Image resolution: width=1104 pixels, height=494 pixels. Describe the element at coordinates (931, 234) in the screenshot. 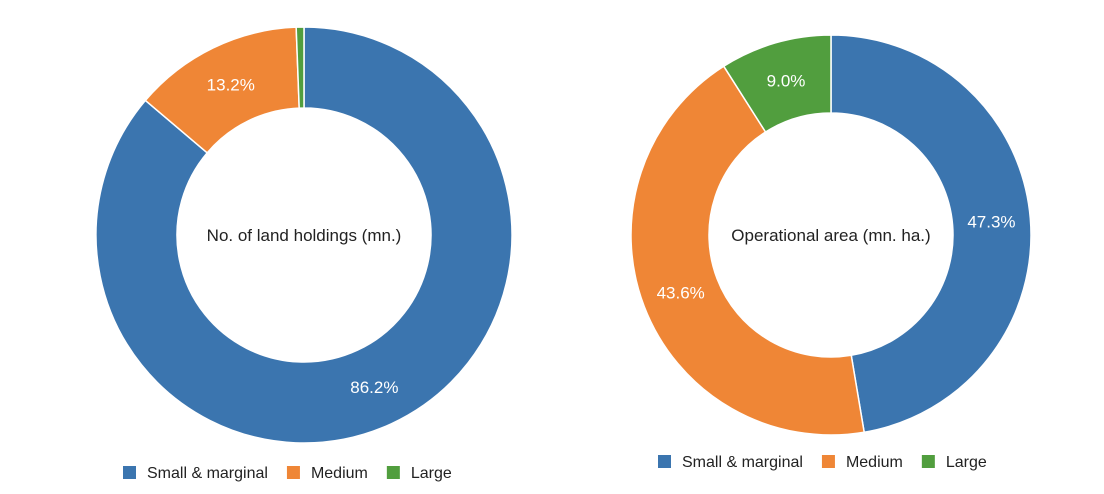

I see `slice-small-marginal` at that location.